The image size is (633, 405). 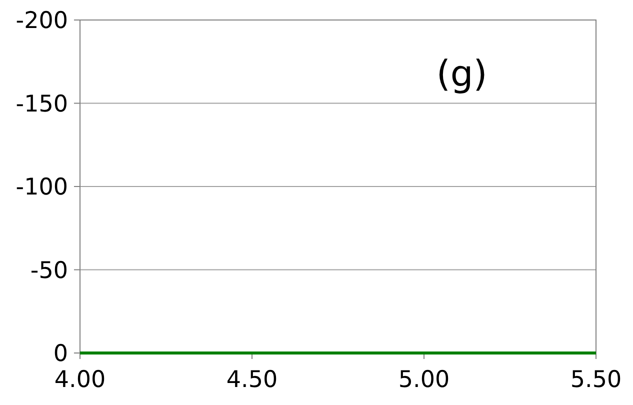 What do you see at coordinates (42, 187) in the screenshot?
I see `y-tick-label: -100` at bounding box center [42, 187].